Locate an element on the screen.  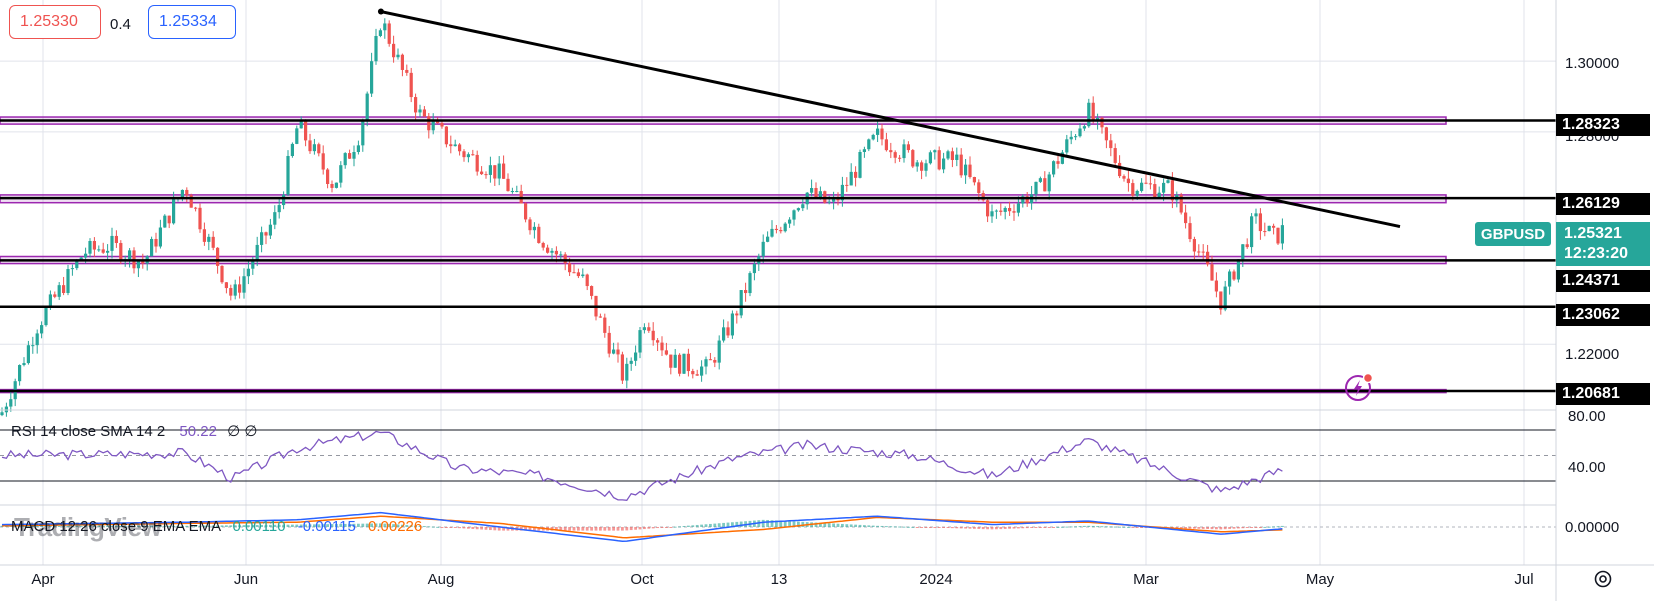
buy-price-button: 1.25334 is located at coordinates (192, 22).